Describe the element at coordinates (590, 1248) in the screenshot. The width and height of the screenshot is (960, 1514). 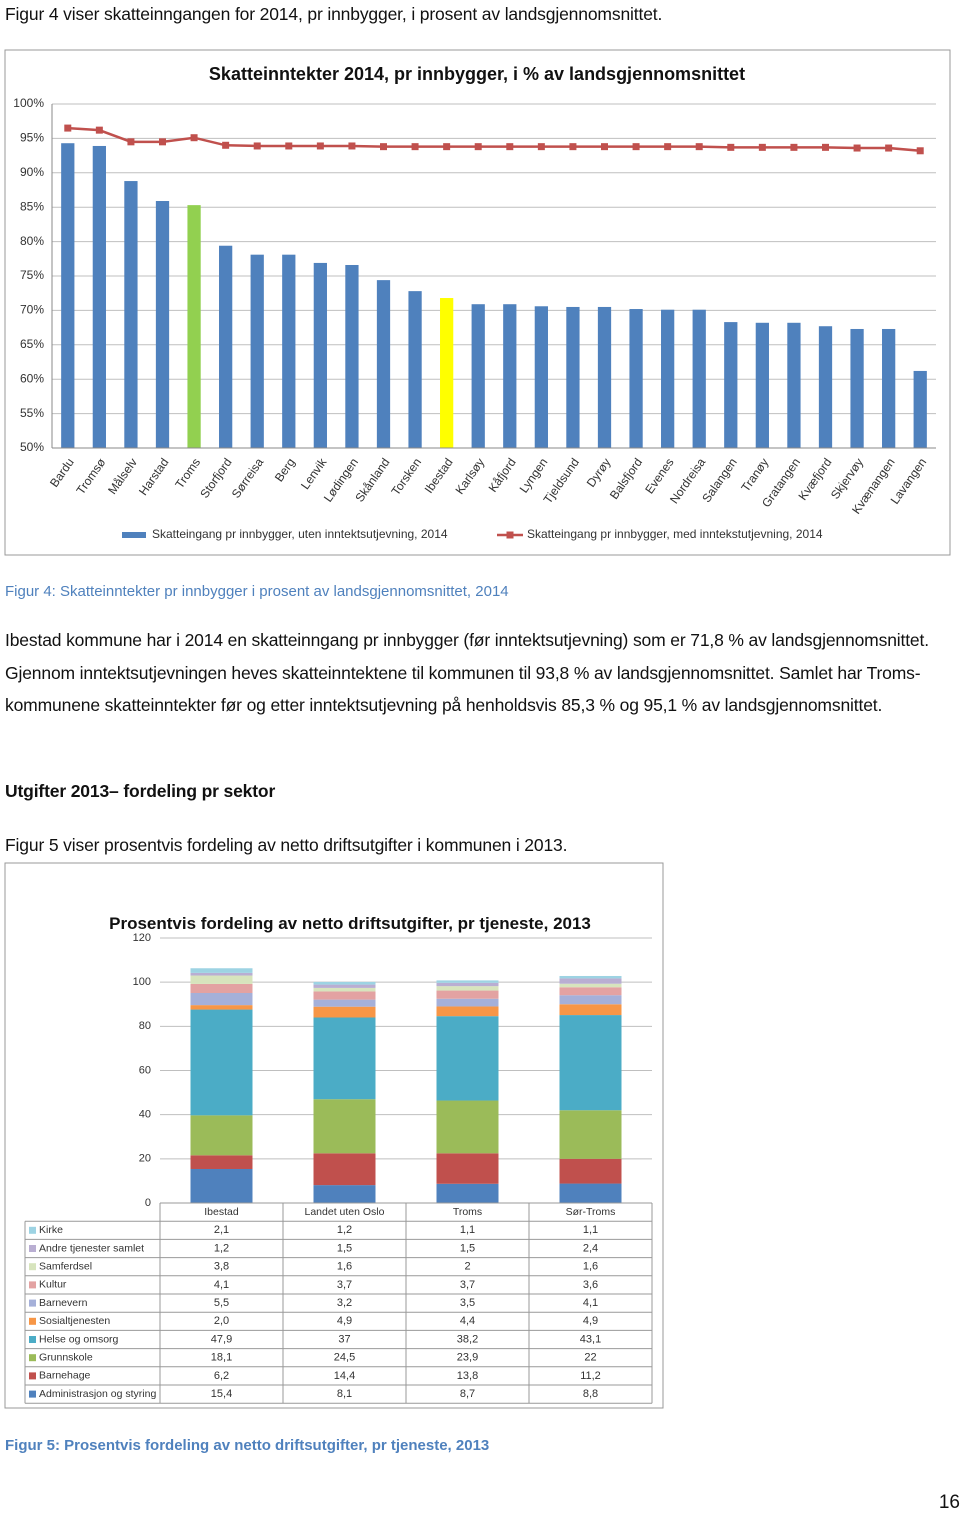
I see `table-value: 2,4` at that location.